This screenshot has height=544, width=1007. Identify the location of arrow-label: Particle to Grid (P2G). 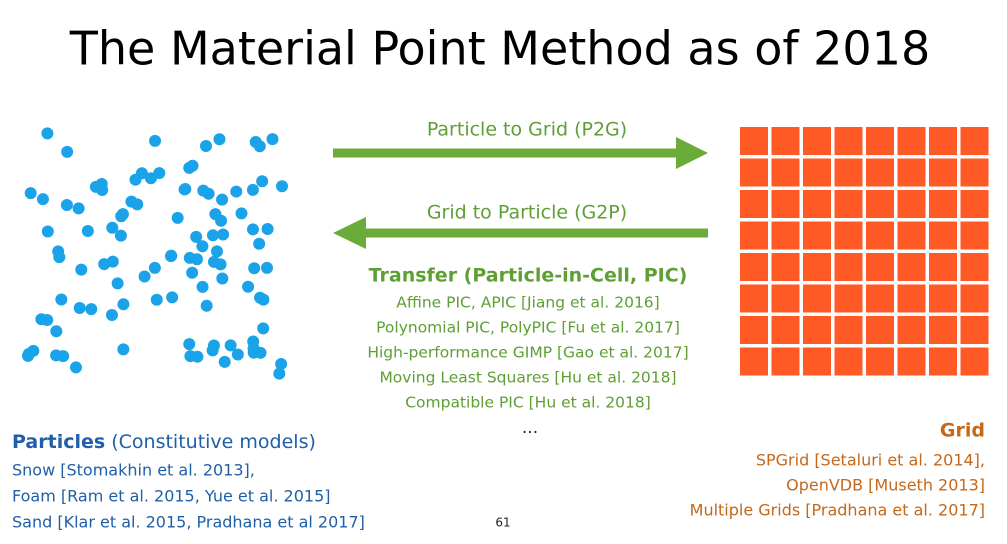
(527, 130).